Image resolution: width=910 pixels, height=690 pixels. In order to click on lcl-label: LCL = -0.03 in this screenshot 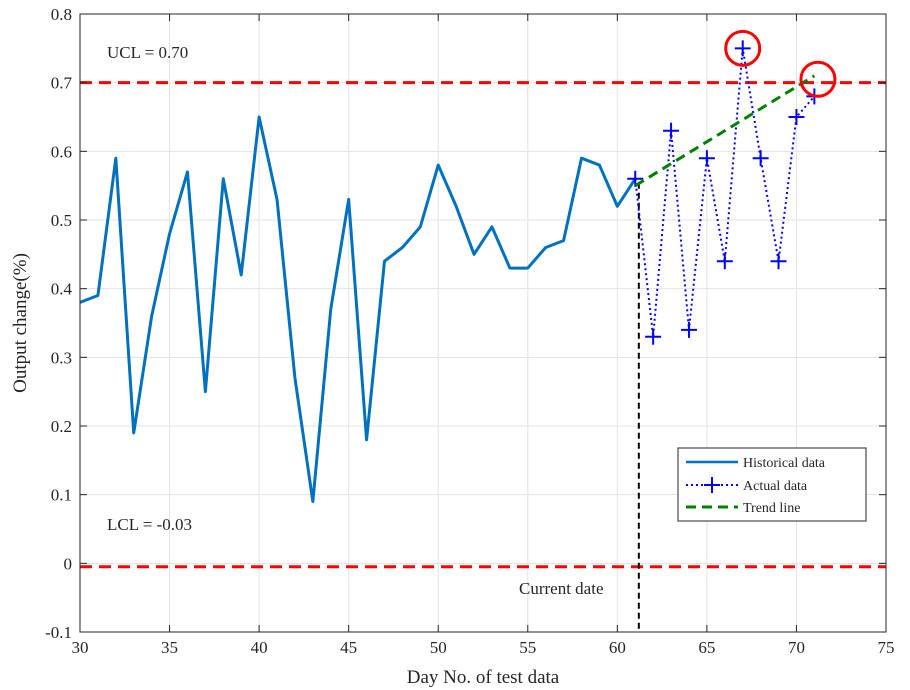, I will do `click(149, 524)`.